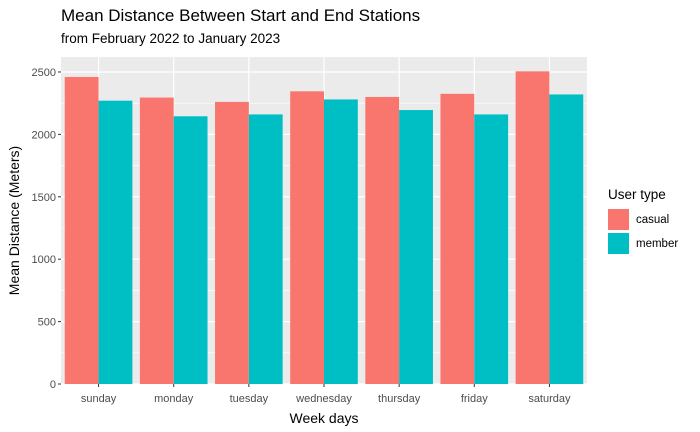  I want to click on x-tick-label-monday: monday, so click(174, 399).